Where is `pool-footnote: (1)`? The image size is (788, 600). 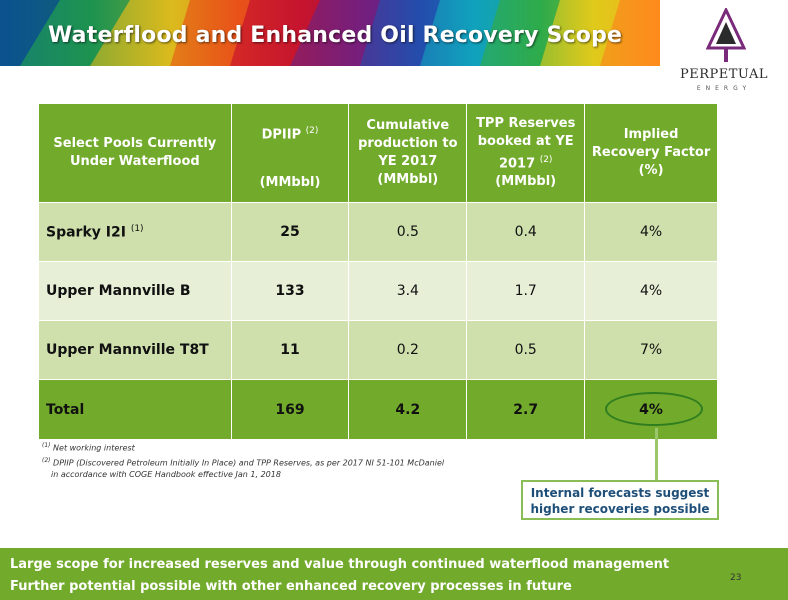
pool-footnote: (1) is located at coordinates (137, 228).